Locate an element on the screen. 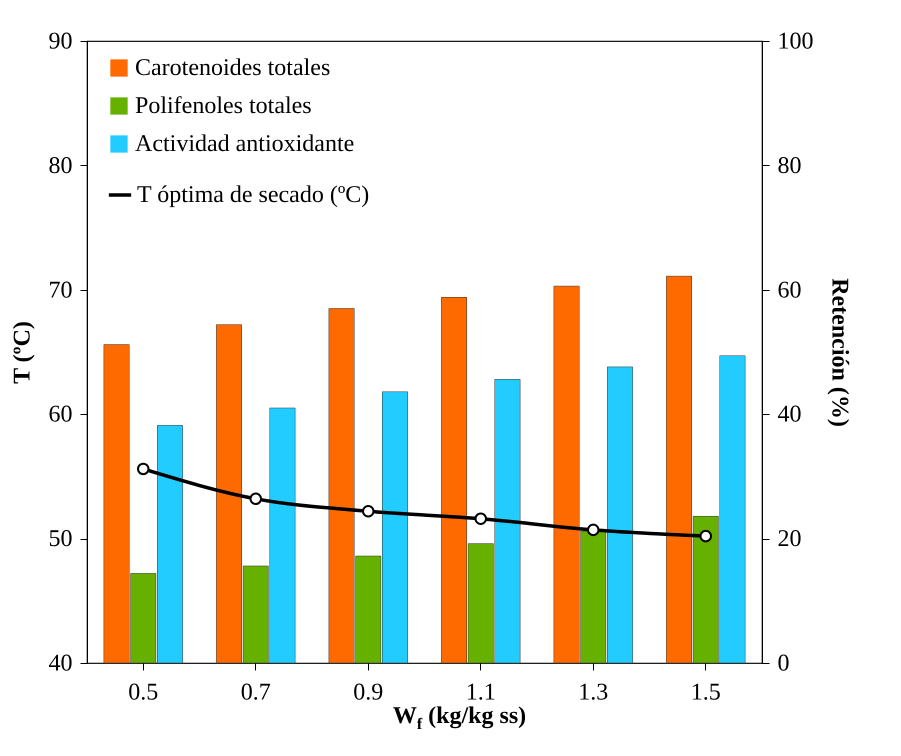 This screenshot has width=901, height=756. y2-tick-label: 60 is located at coordinates (790, 290).